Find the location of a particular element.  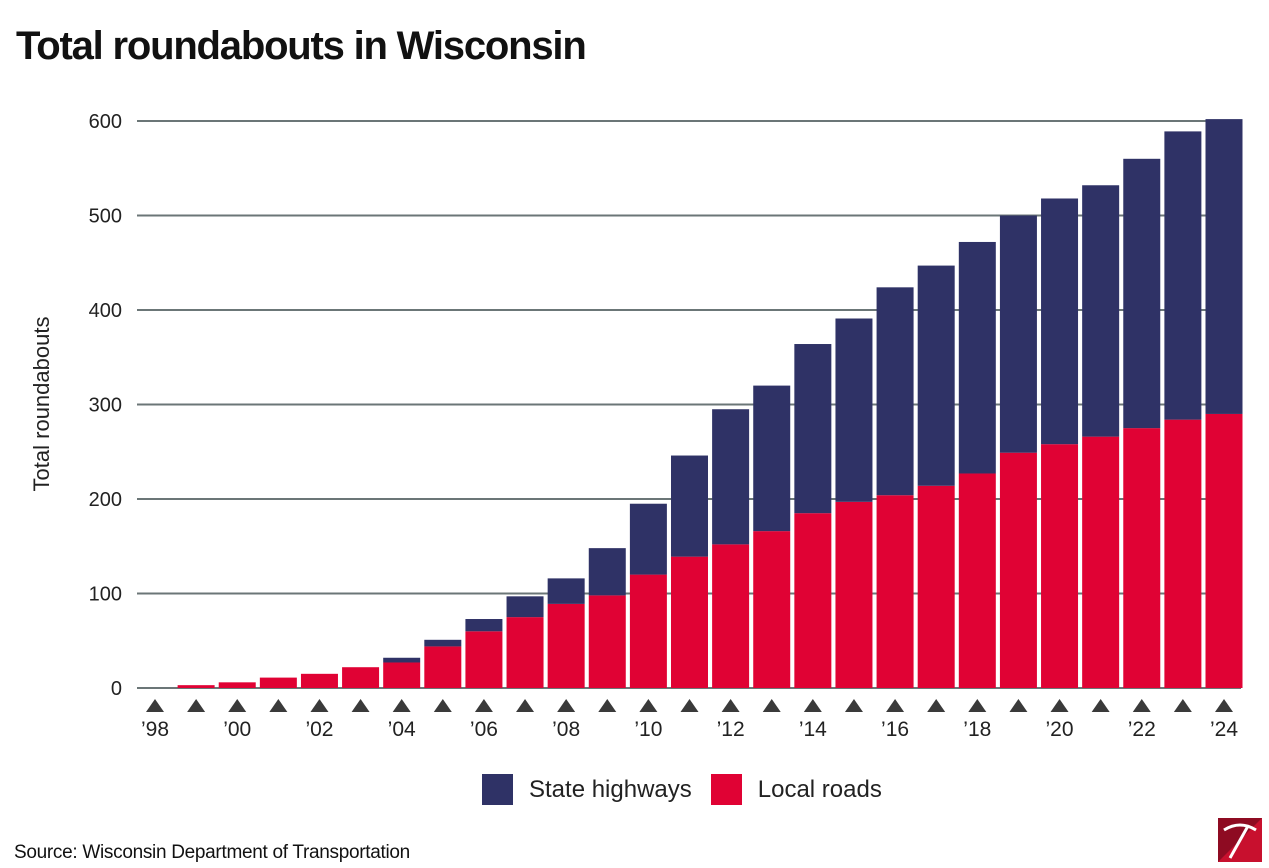

x-tick-marker-2013 is located at coordinates (771, 705).